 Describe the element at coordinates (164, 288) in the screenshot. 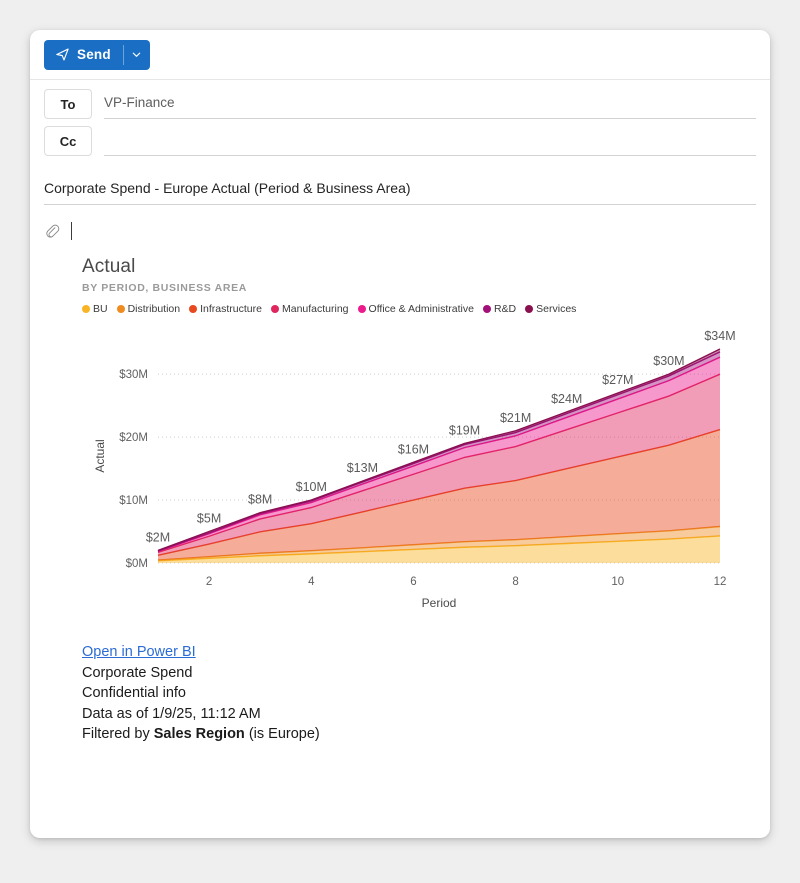

I see `chart-subtitle: BY PERIOD, BUSINESS AREA` at that location.